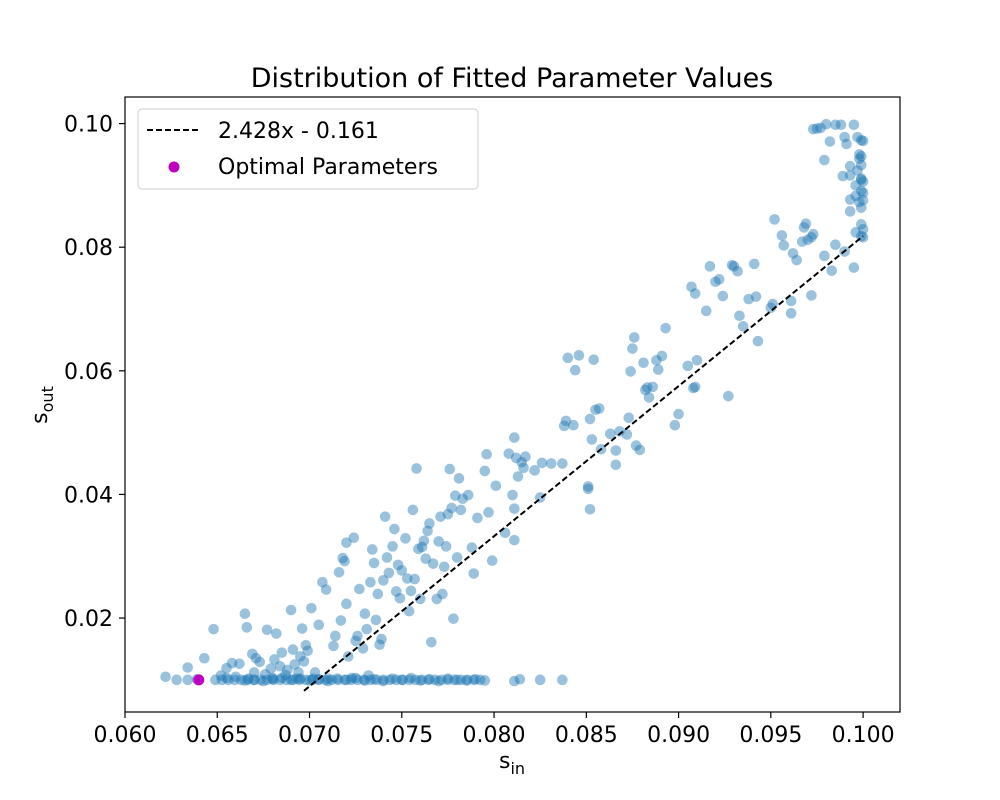 This screenshot has height=800, width=1000. I want to click on legend-optimal-label: Optimal Parameters, so click(328, 167).